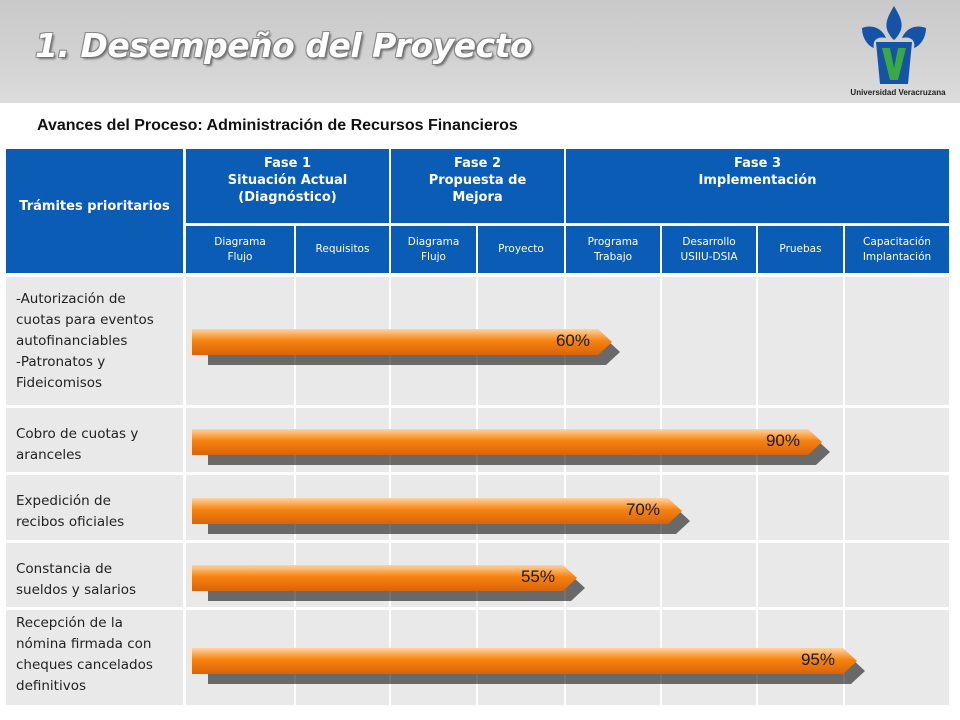  I want to click on subcolumn-header-text: Programa Trabajo, so click(613, 250).